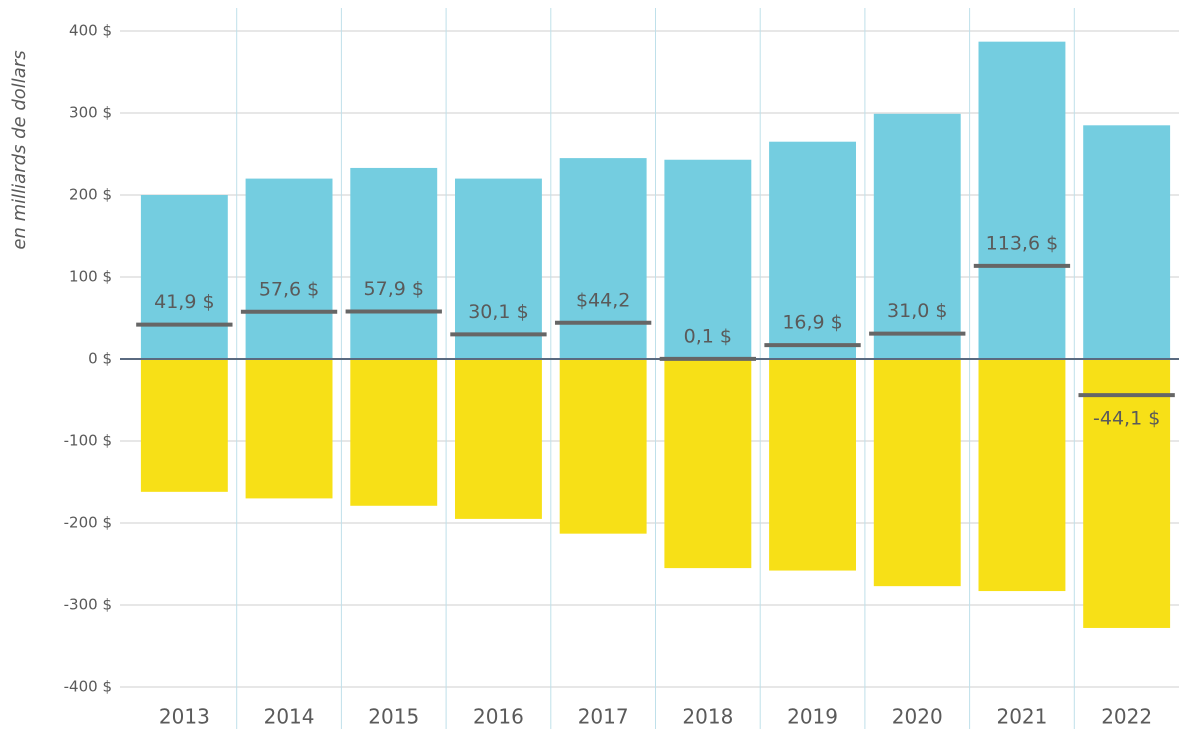 The image size is (1179, 729). I want to click on x-tick-label: 2015, so click(393, 717).